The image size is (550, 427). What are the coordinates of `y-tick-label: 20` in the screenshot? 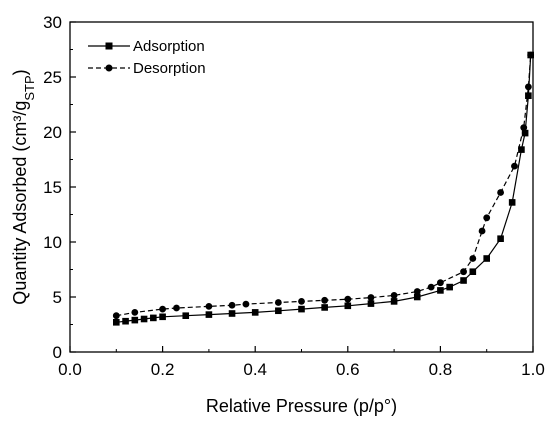 It's located at (52, 132).